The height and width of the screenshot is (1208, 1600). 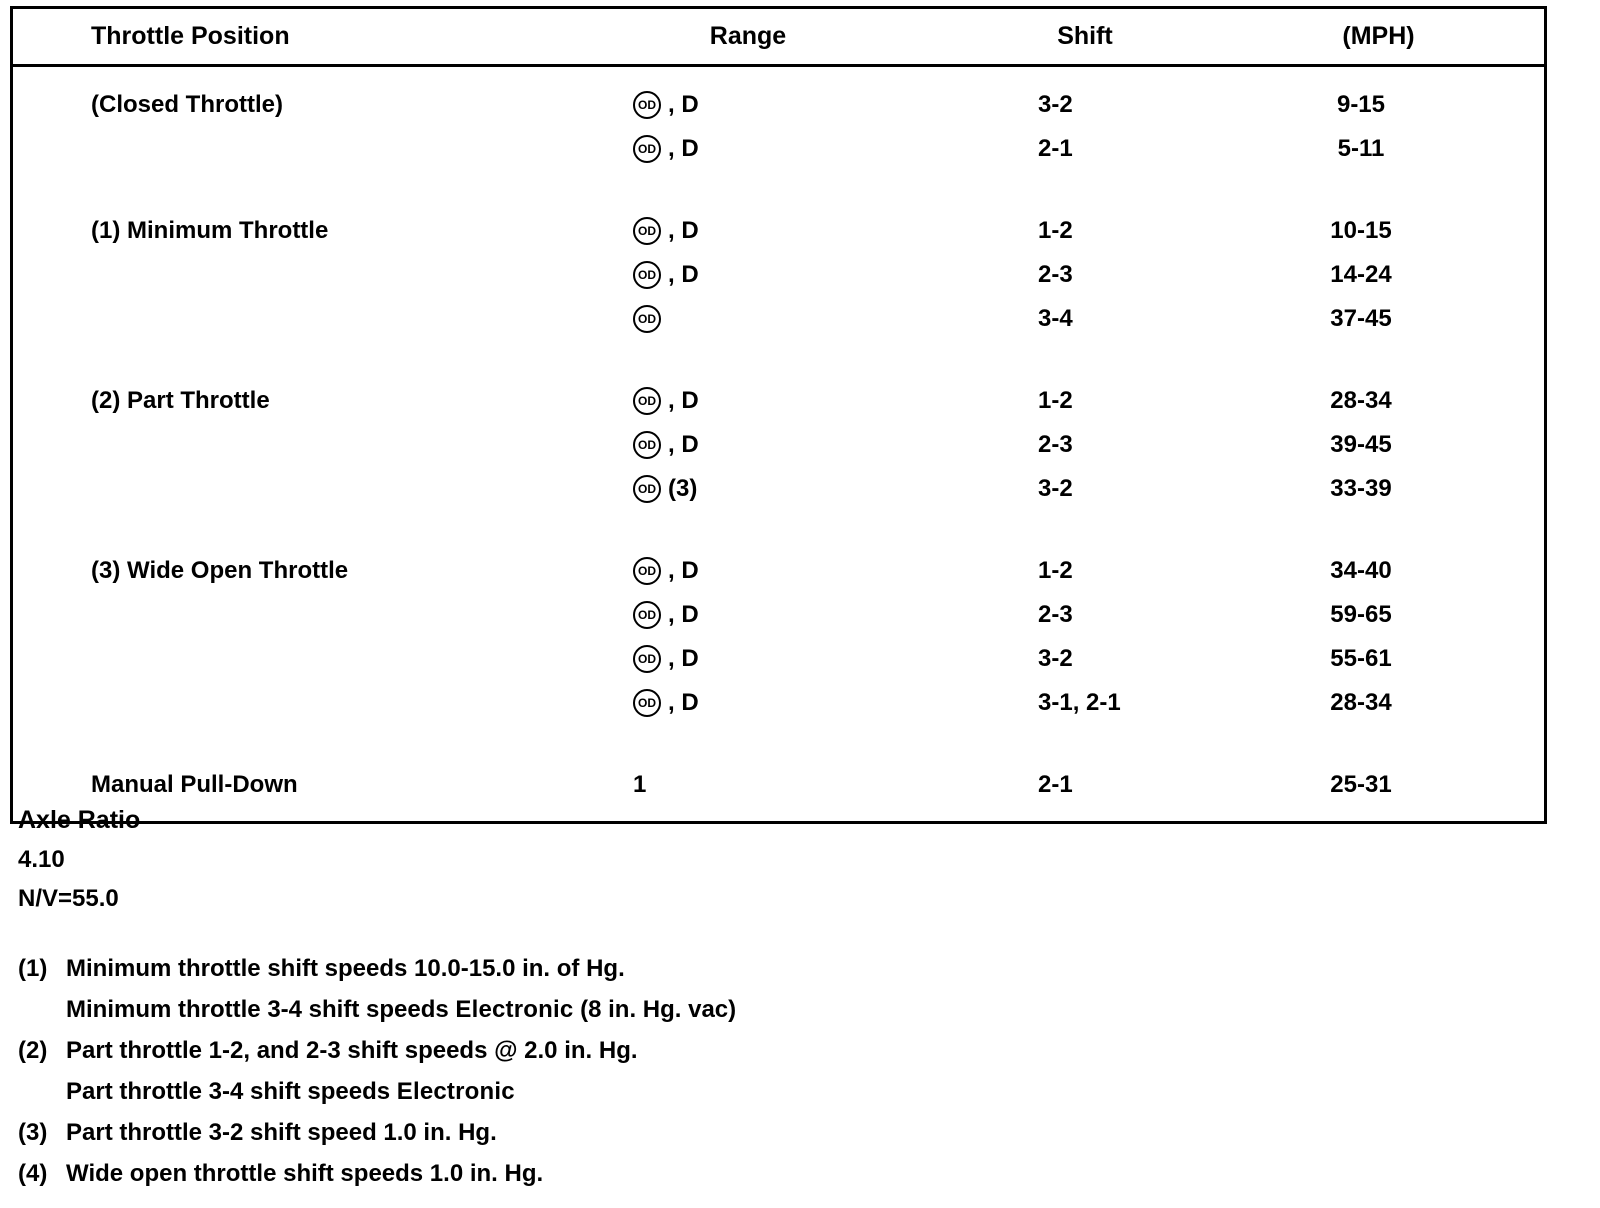 What do you see at coordinates (1361, 488) in the screenshot?
I see `mph-cell: 33-39` at bounding box center [1361, 488].